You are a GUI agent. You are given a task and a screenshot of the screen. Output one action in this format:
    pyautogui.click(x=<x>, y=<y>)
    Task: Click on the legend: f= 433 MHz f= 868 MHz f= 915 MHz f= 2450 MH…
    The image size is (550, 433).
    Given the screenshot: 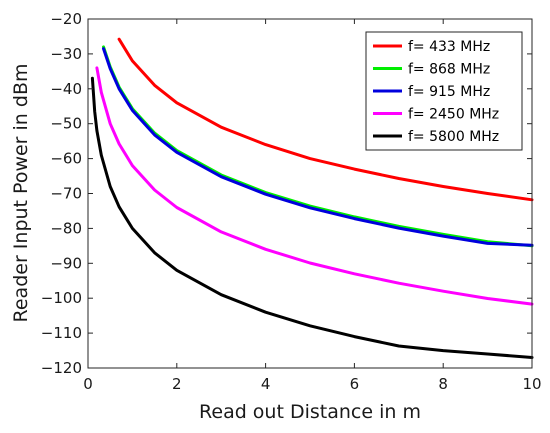 What is the action you would take?
    pyautogui.click(x=444, y=91)
    